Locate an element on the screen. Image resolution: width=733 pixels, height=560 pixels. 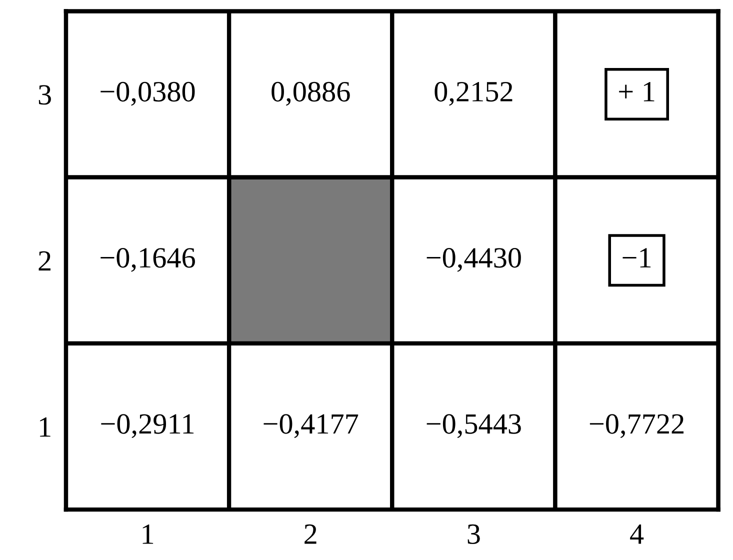
x-tick-label: 2 is located at coordinates (310, 534).